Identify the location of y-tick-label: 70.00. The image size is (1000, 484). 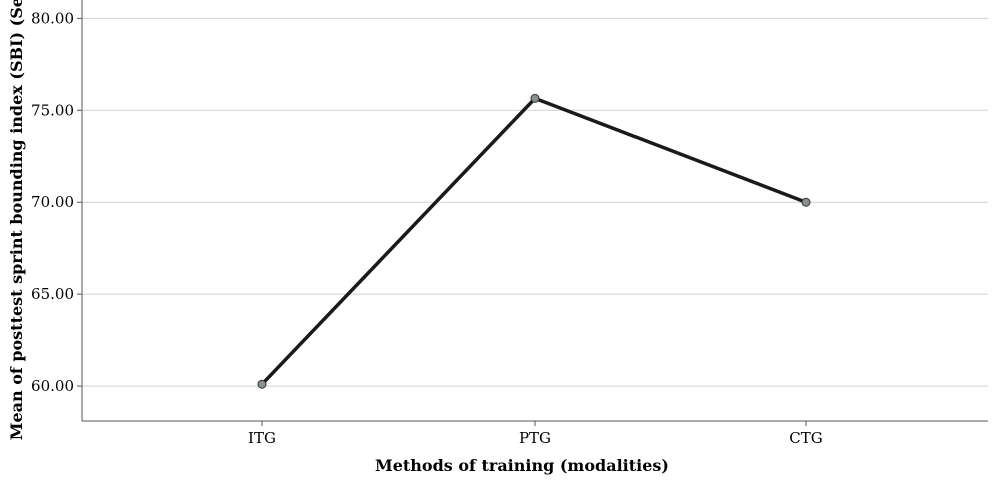
(52, 202).